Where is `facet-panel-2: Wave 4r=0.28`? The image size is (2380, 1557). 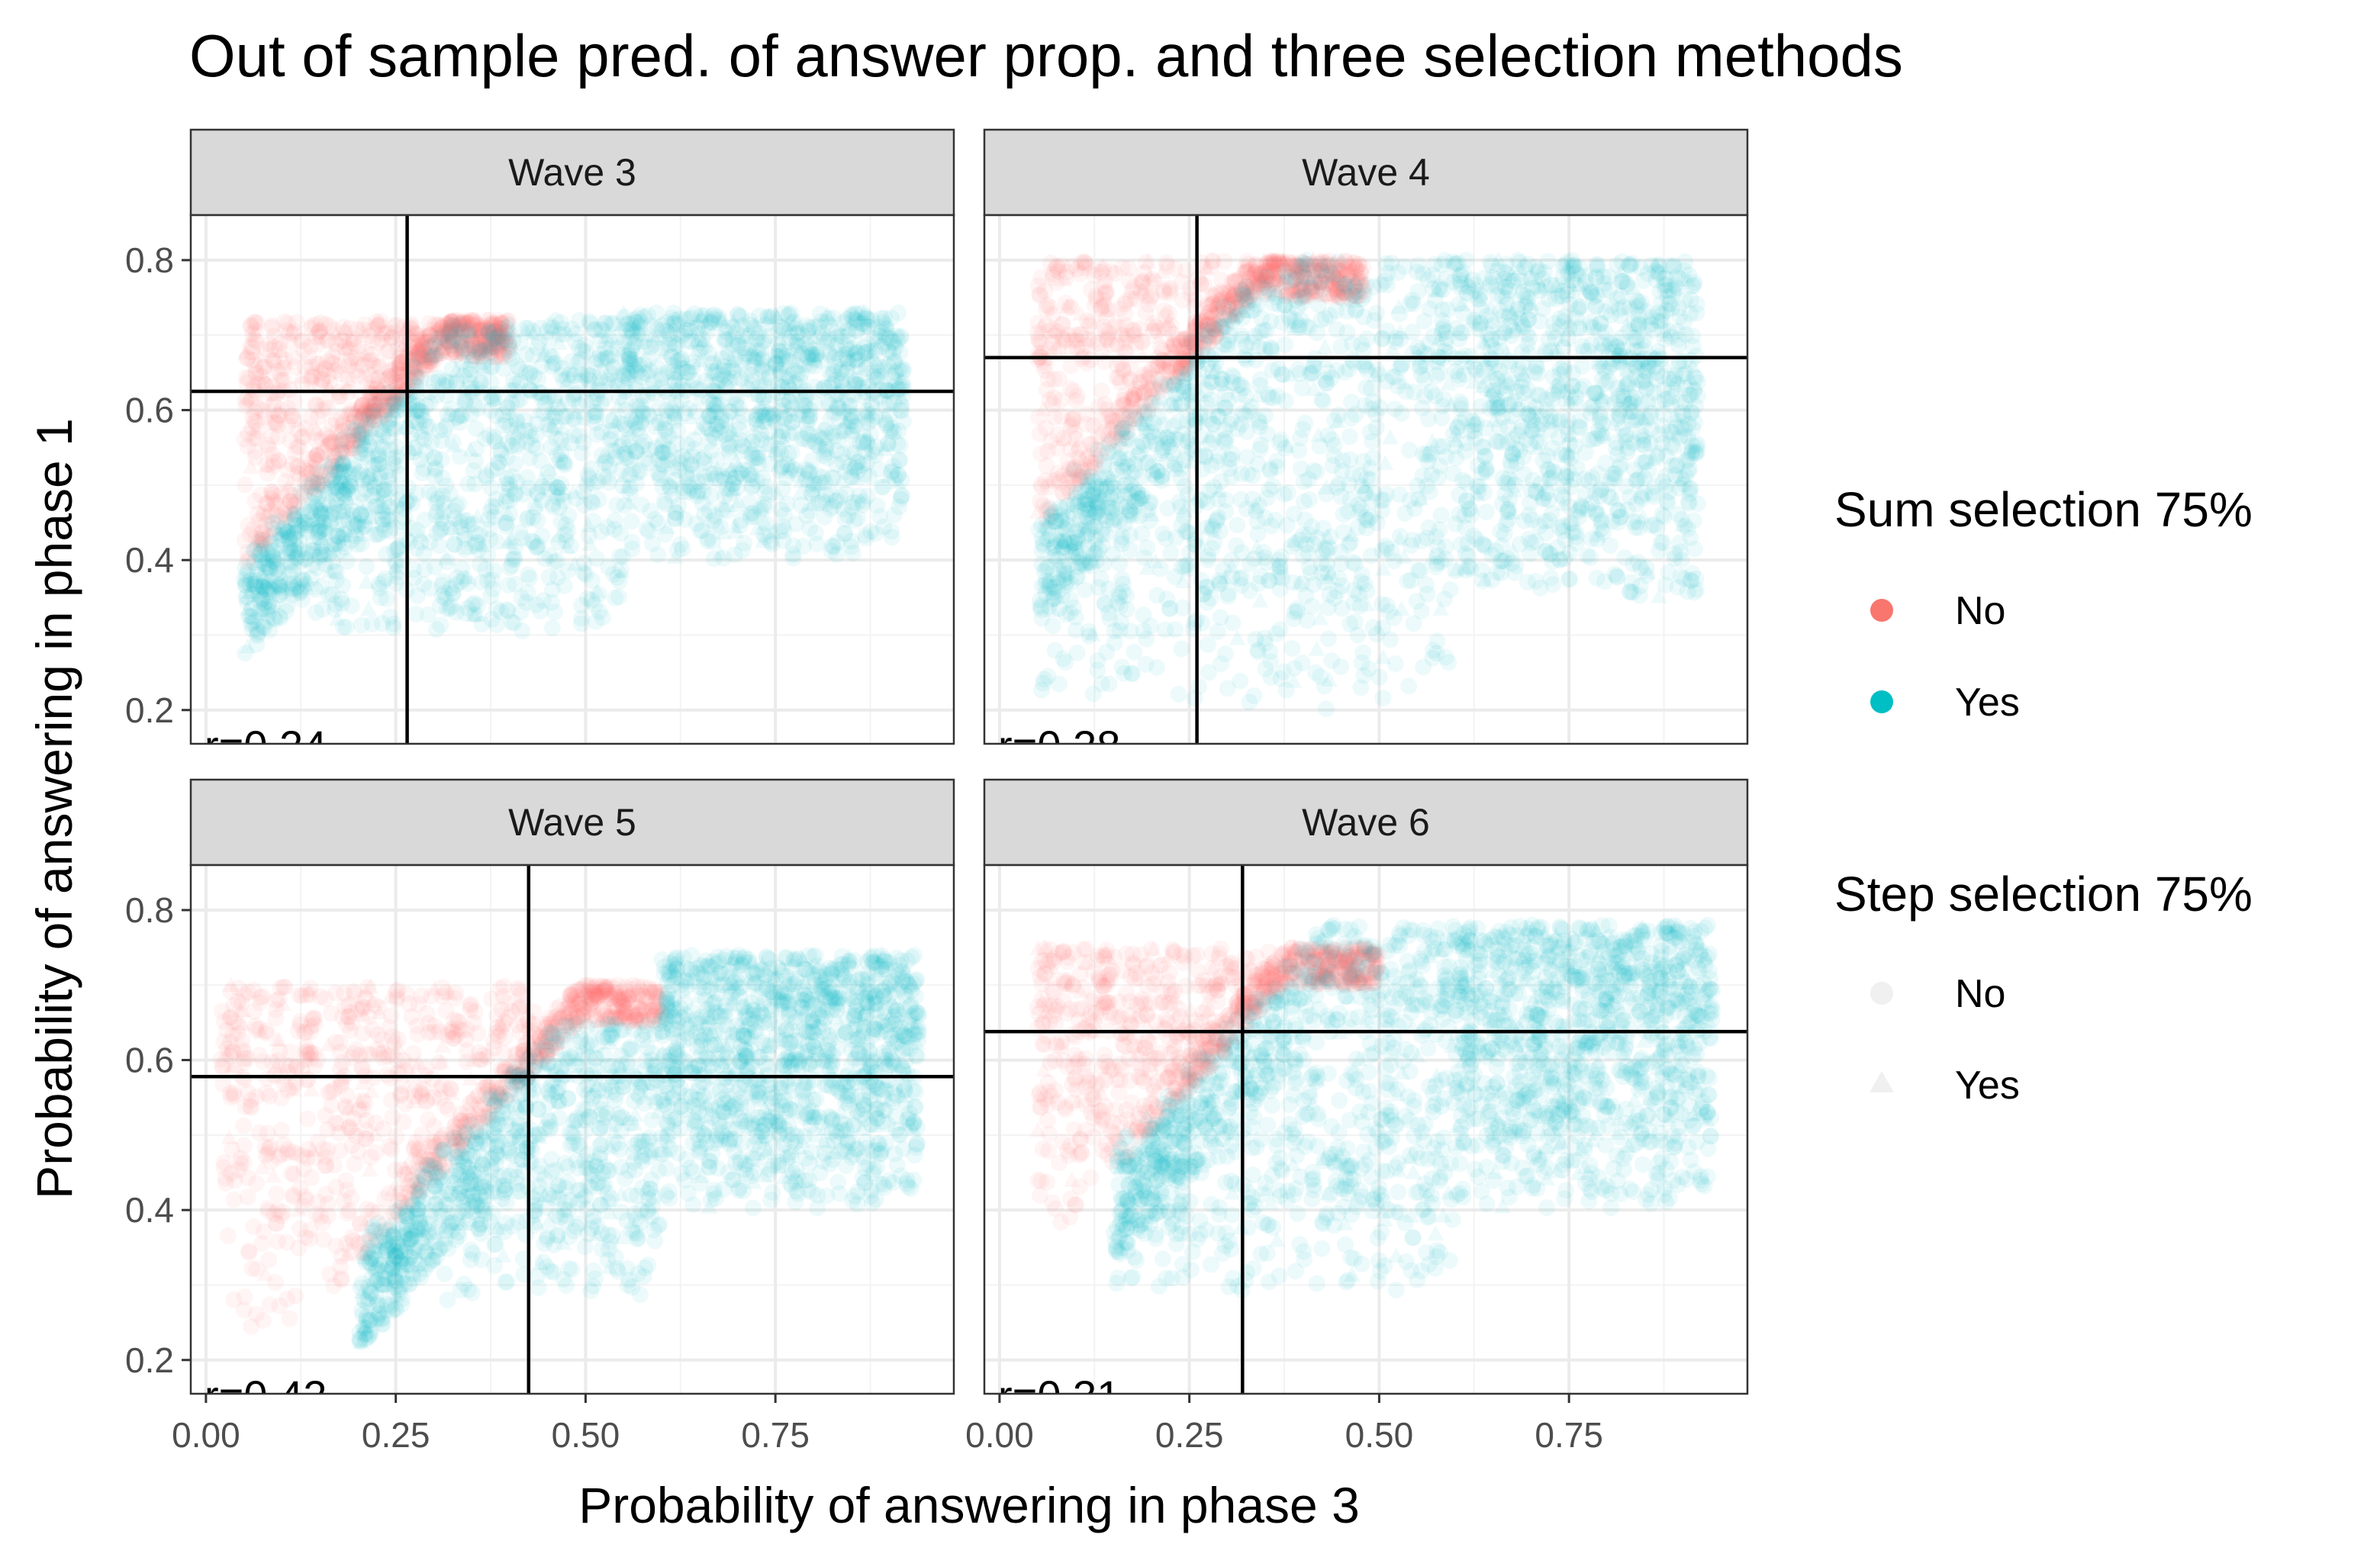
facet-panel-2: Wave 4r=0.28 is located at coordinates (1366, 436).